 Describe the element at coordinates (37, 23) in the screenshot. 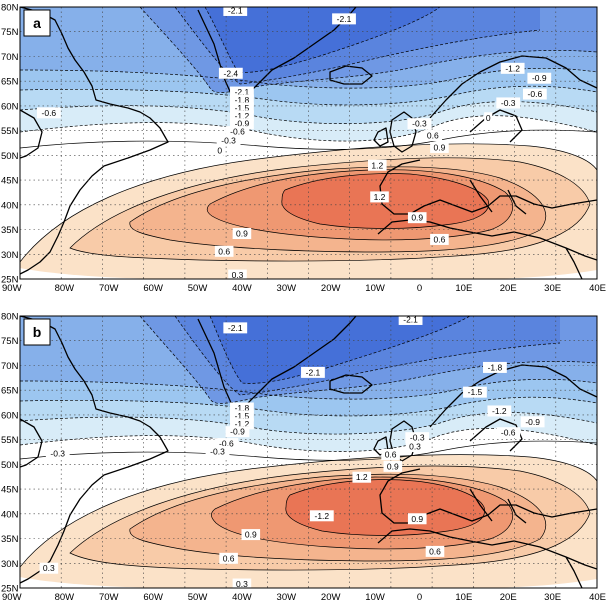

I see `panel-label-box: a` at that location.